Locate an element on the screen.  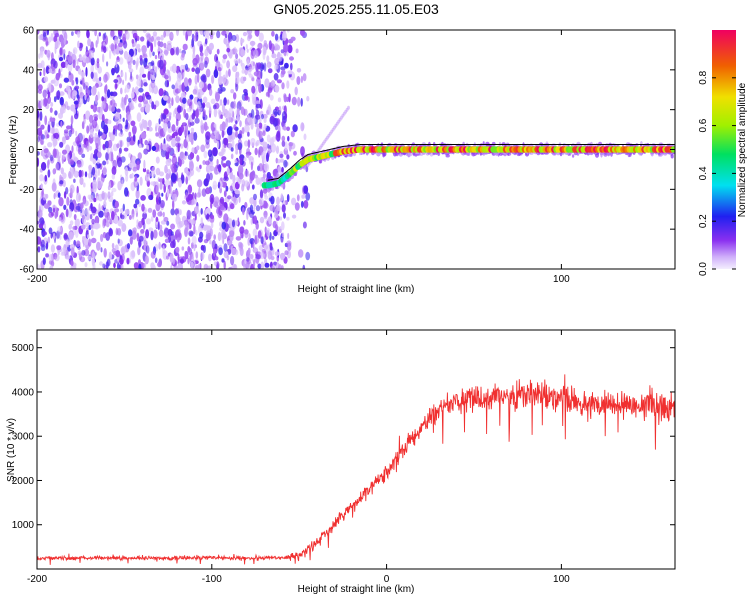
figure-title: GN05.2025.255.11.05.E03 is located at coordinates (356, 9).